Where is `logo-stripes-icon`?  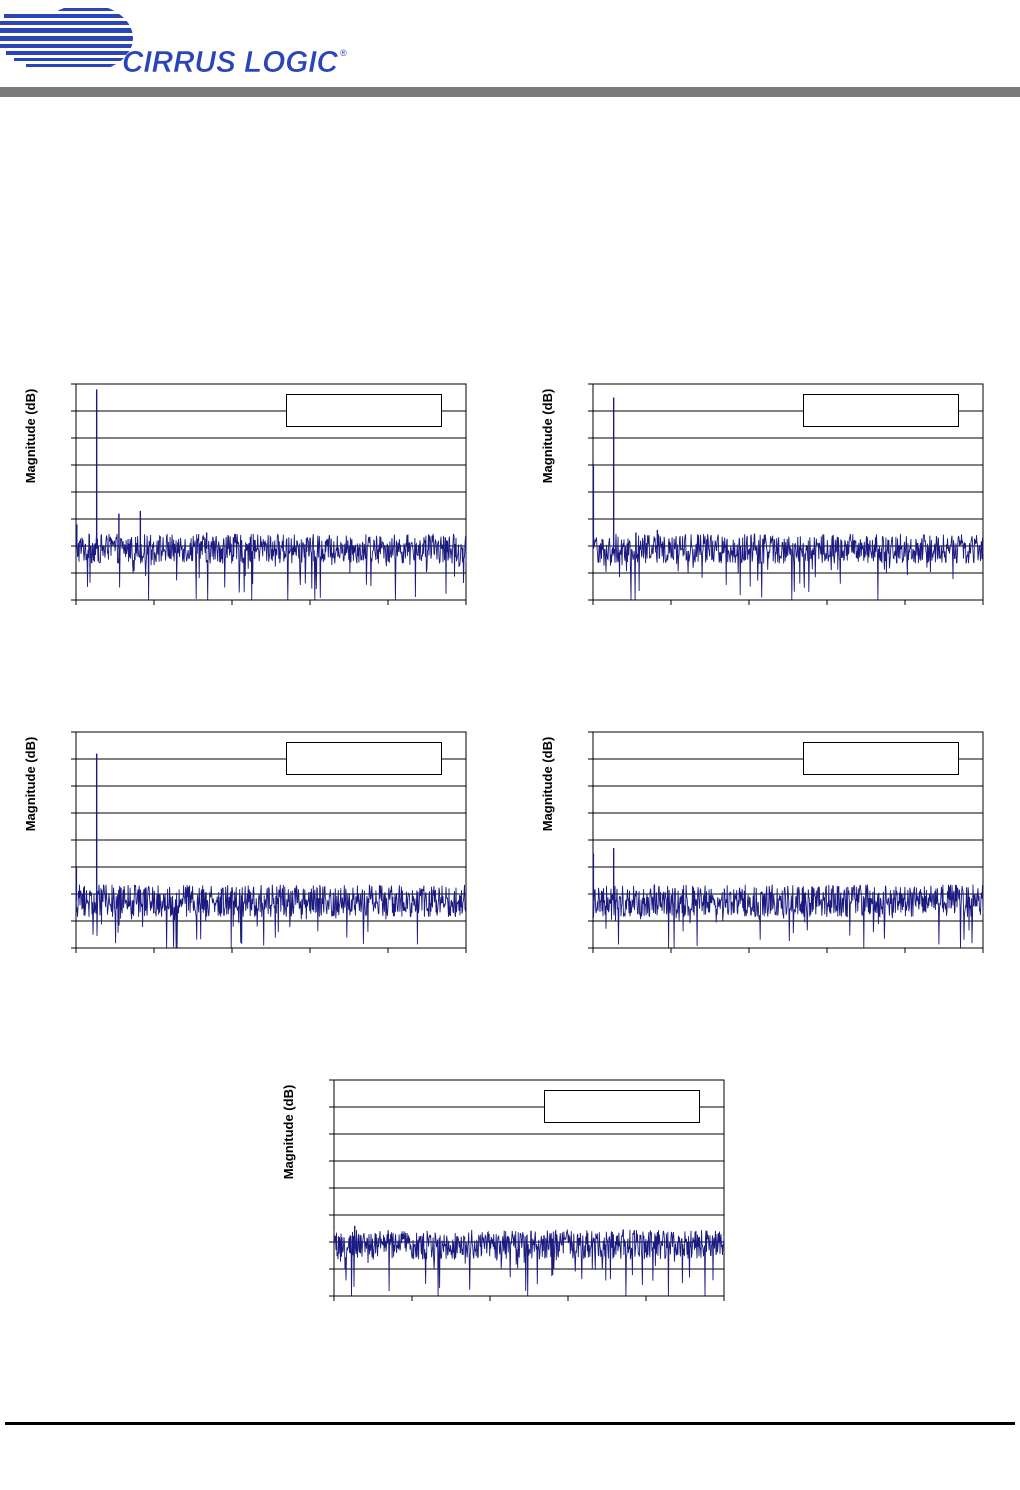
logo-stripes-icon is located at coordinates (66, 37).